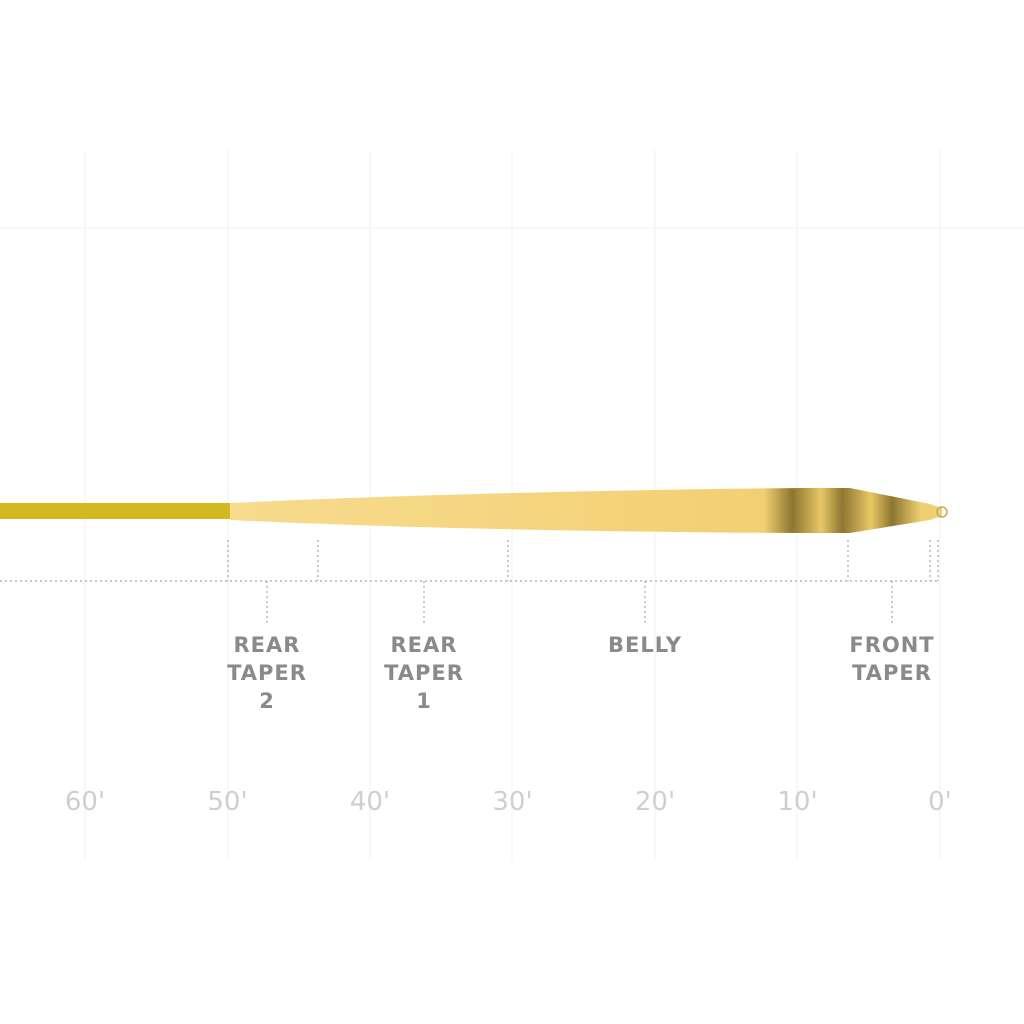 The height and width of the screenshot is (1024, 1024). Describe the element at coordinates (370, 802) in the screenshot. I see `distance-label: 40'` at that location.